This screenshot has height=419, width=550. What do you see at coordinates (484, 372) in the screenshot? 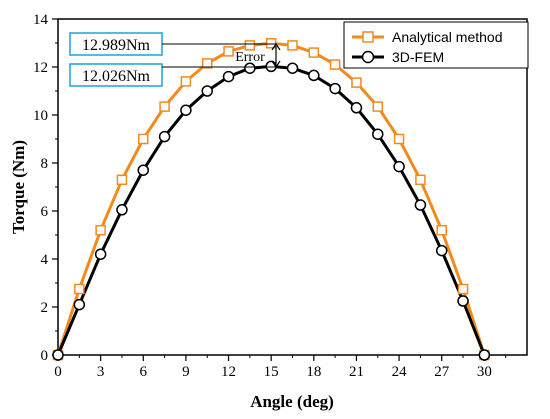
I see `x-tick-label: 30` at bounding box center [484, 372].